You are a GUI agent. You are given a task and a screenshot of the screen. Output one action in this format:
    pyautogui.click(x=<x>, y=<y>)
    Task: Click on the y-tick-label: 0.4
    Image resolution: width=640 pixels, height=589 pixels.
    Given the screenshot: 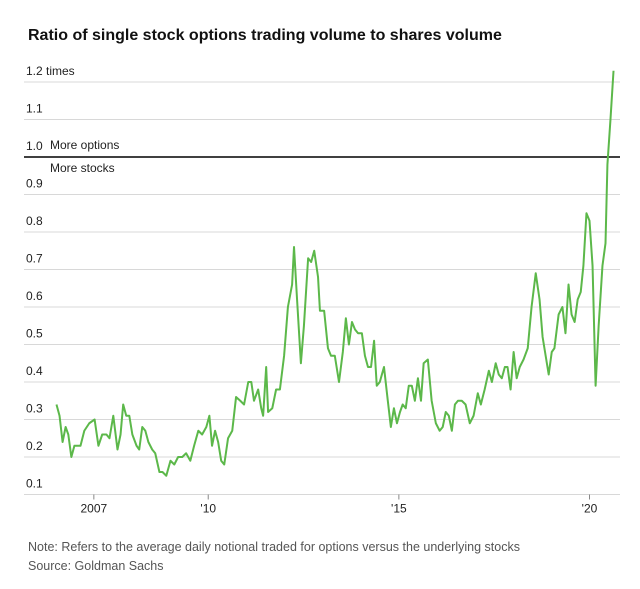 What is the action you would take?
    pyautogui.click(x=34, y=371)
    